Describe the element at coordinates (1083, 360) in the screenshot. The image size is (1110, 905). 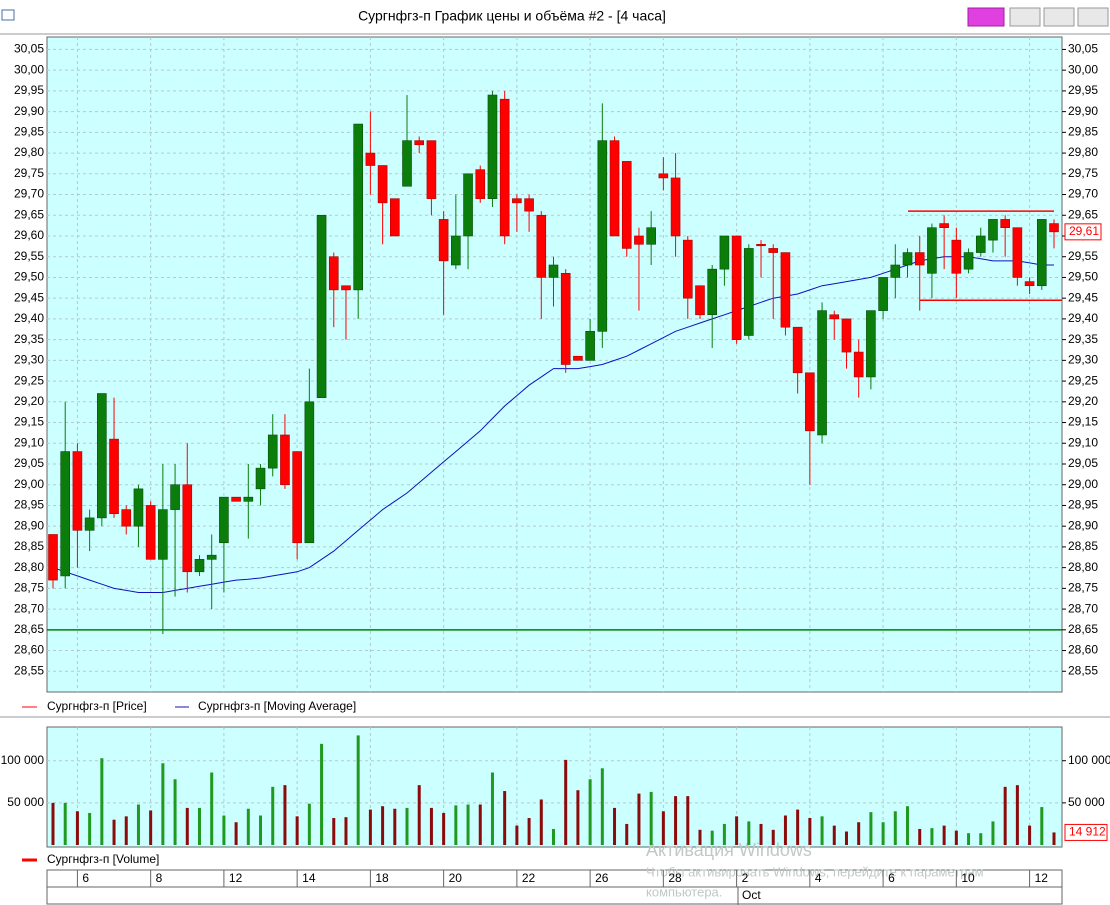
I see `y-tick-label: 29,30` at that location.